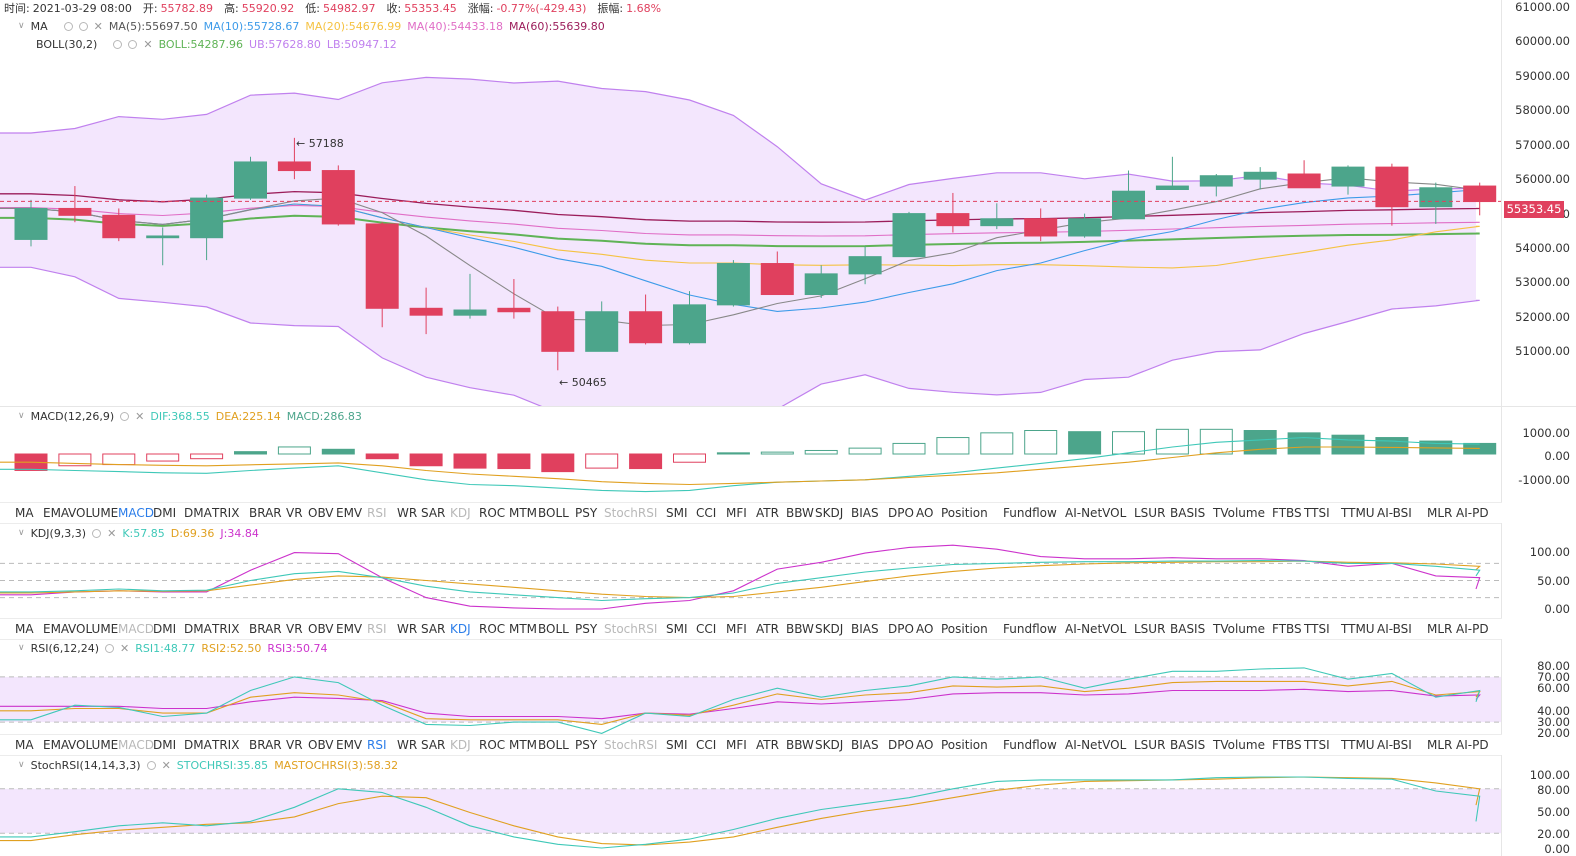  I want to click on tab-psy: PSY, so click(586, 745).